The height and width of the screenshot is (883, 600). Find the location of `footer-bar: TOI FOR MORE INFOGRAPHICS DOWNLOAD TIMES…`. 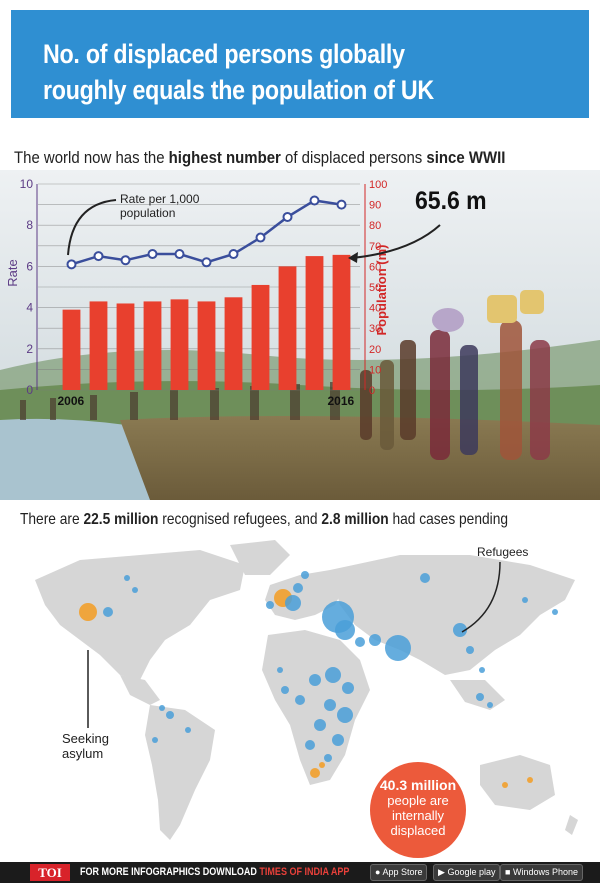

footer-bar: TOI FOR MORE INFOGRAPHICS DOWNLOAD TIMES… is located at coordinates (300, 872).